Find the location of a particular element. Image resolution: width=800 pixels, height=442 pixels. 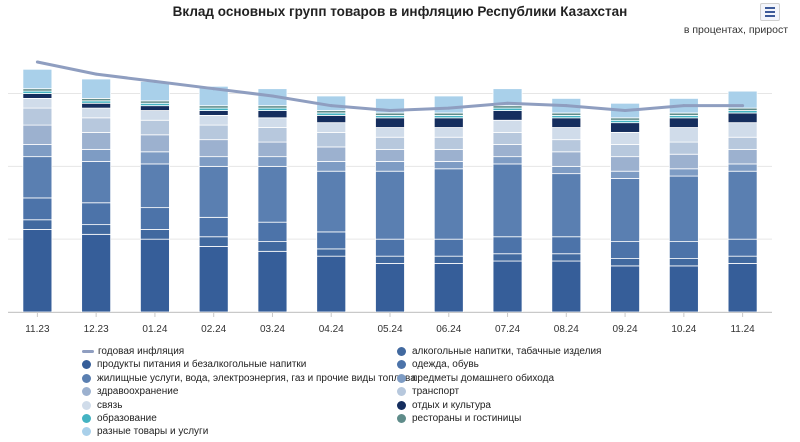

legend-label: связь is located at coordinates (110, 405).